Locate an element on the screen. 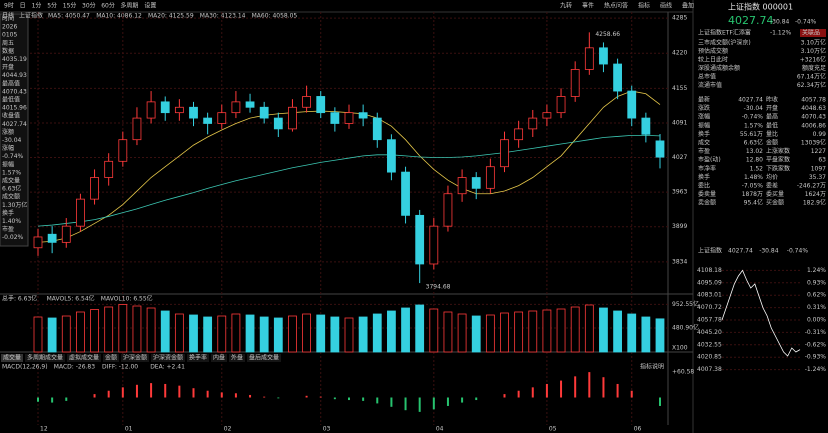 The height and width of the screenshot is (433, 828). grid-label: 均价 is located at coordinates (772, 177).